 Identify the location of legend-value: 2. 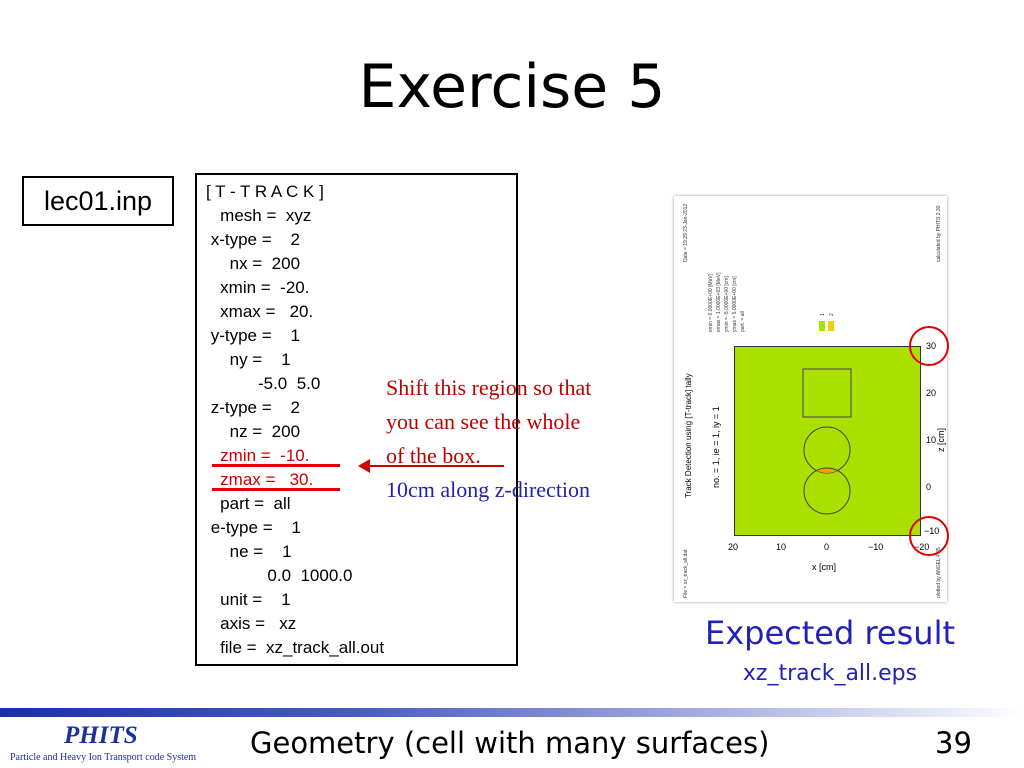
(832, 314).